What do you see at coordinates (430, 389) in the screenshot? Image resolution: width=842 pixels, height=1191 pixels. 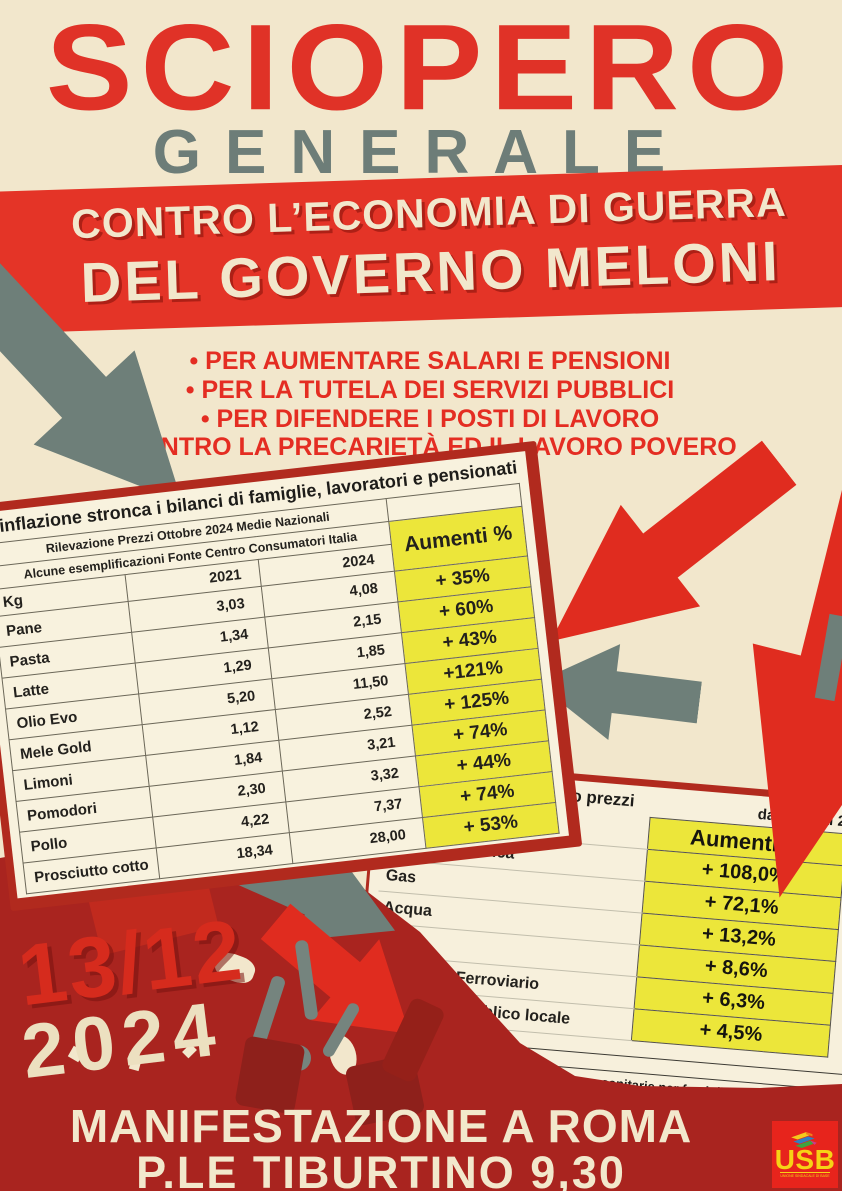 I see `bullet-item: • PER LA TUTELA DEI SERVIZI PUBBLICI` at bounding box center [430, 389].